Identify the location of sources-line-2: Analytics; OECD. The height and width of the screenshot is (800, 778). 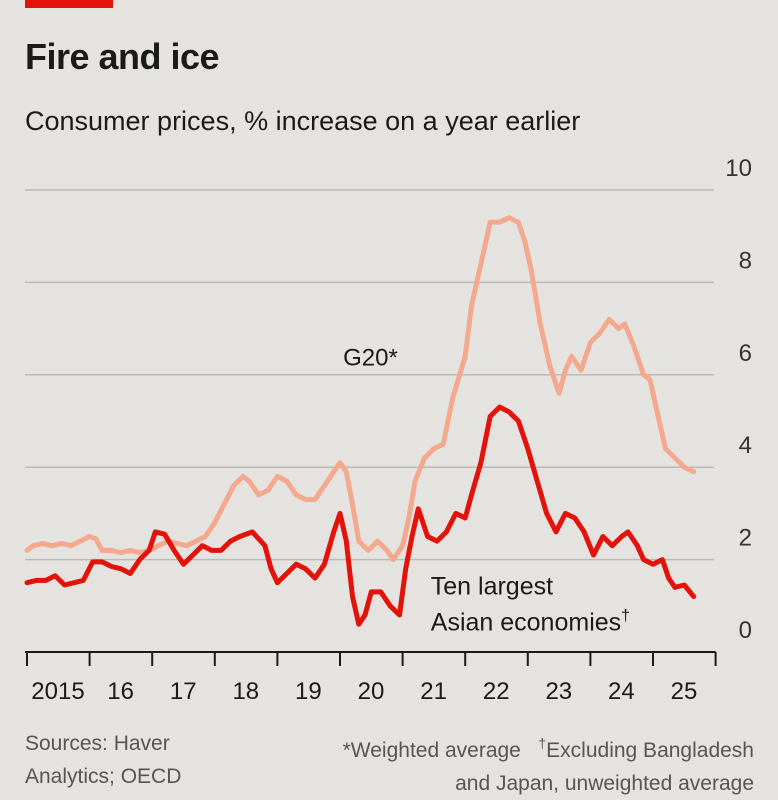
(103, 776).